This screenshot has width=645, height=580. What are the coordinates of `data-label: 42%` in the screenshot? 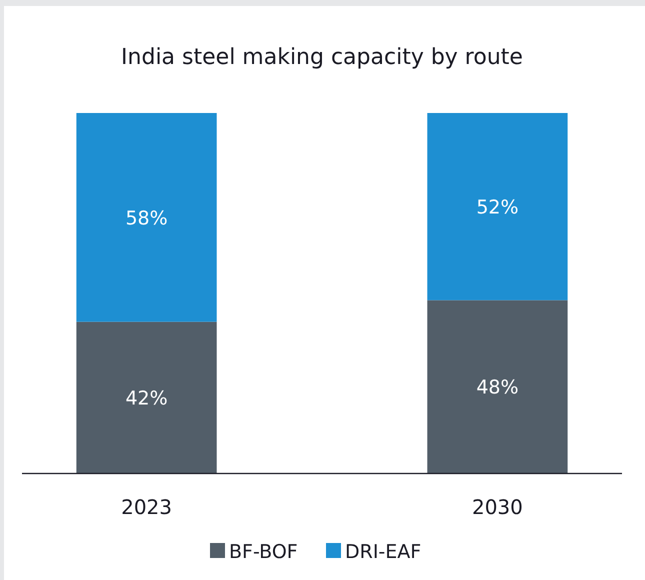 It's located at (146, 398).